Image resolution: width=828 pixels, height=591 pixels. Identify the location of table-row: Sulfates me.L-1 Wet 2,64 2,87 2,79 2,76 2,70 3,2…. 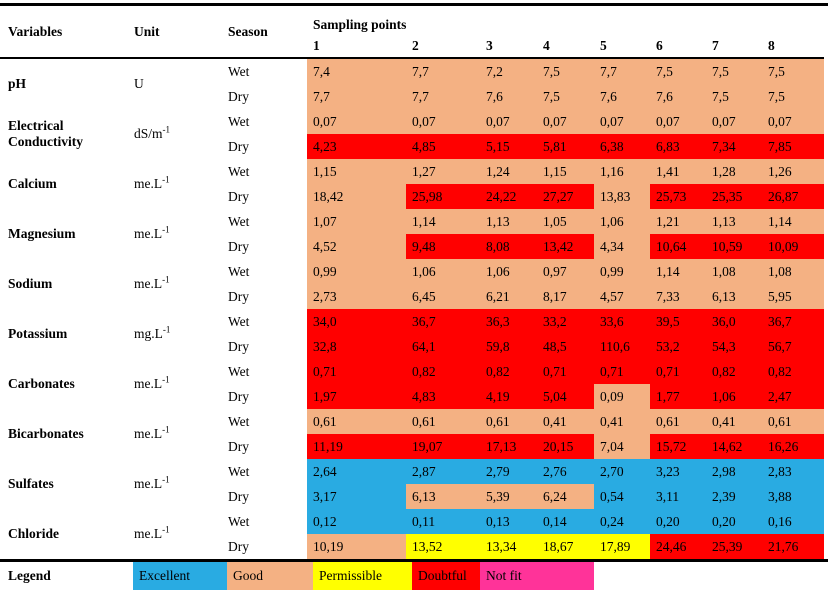
(412, 475).